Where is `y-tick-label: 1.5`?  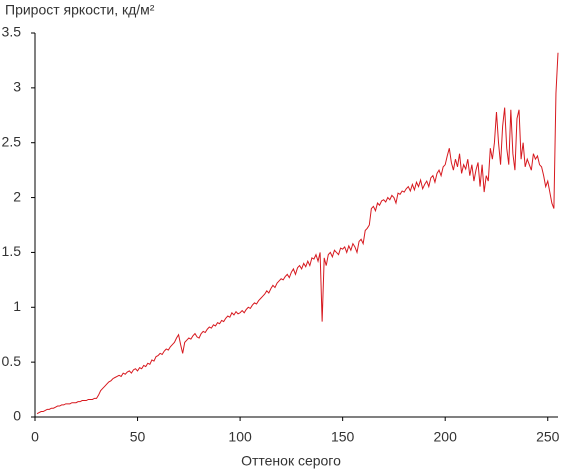
y-tick-label: 1.5 is located at coordinates (12, 251).